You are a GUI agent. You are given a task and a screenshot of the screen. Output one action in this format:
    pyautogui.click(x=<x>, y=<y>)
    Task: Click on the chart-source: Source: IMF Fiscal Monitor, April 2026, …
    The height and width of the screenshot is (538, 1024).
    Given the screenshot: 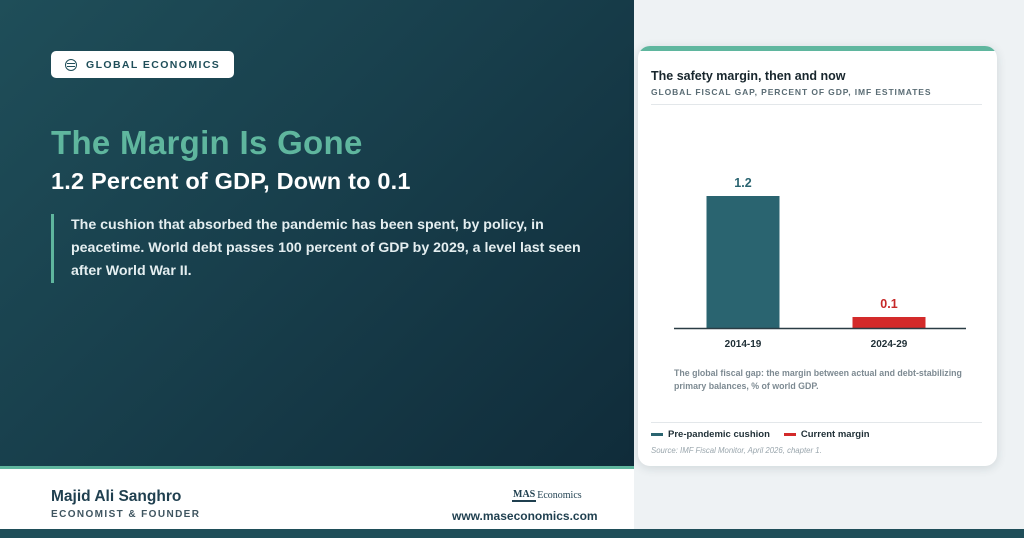 What is the action you would take?
    pyautogui.click(x=736, y=450)
    